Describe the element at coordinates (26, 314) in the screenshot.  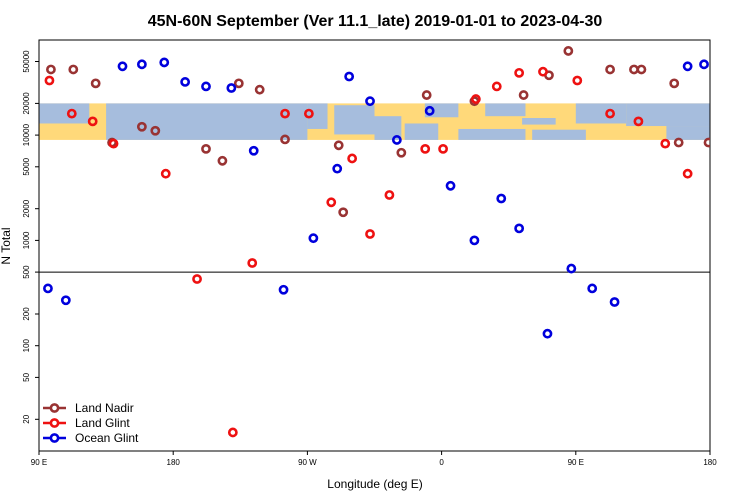
I see `y-tick-label: 200` at that location.